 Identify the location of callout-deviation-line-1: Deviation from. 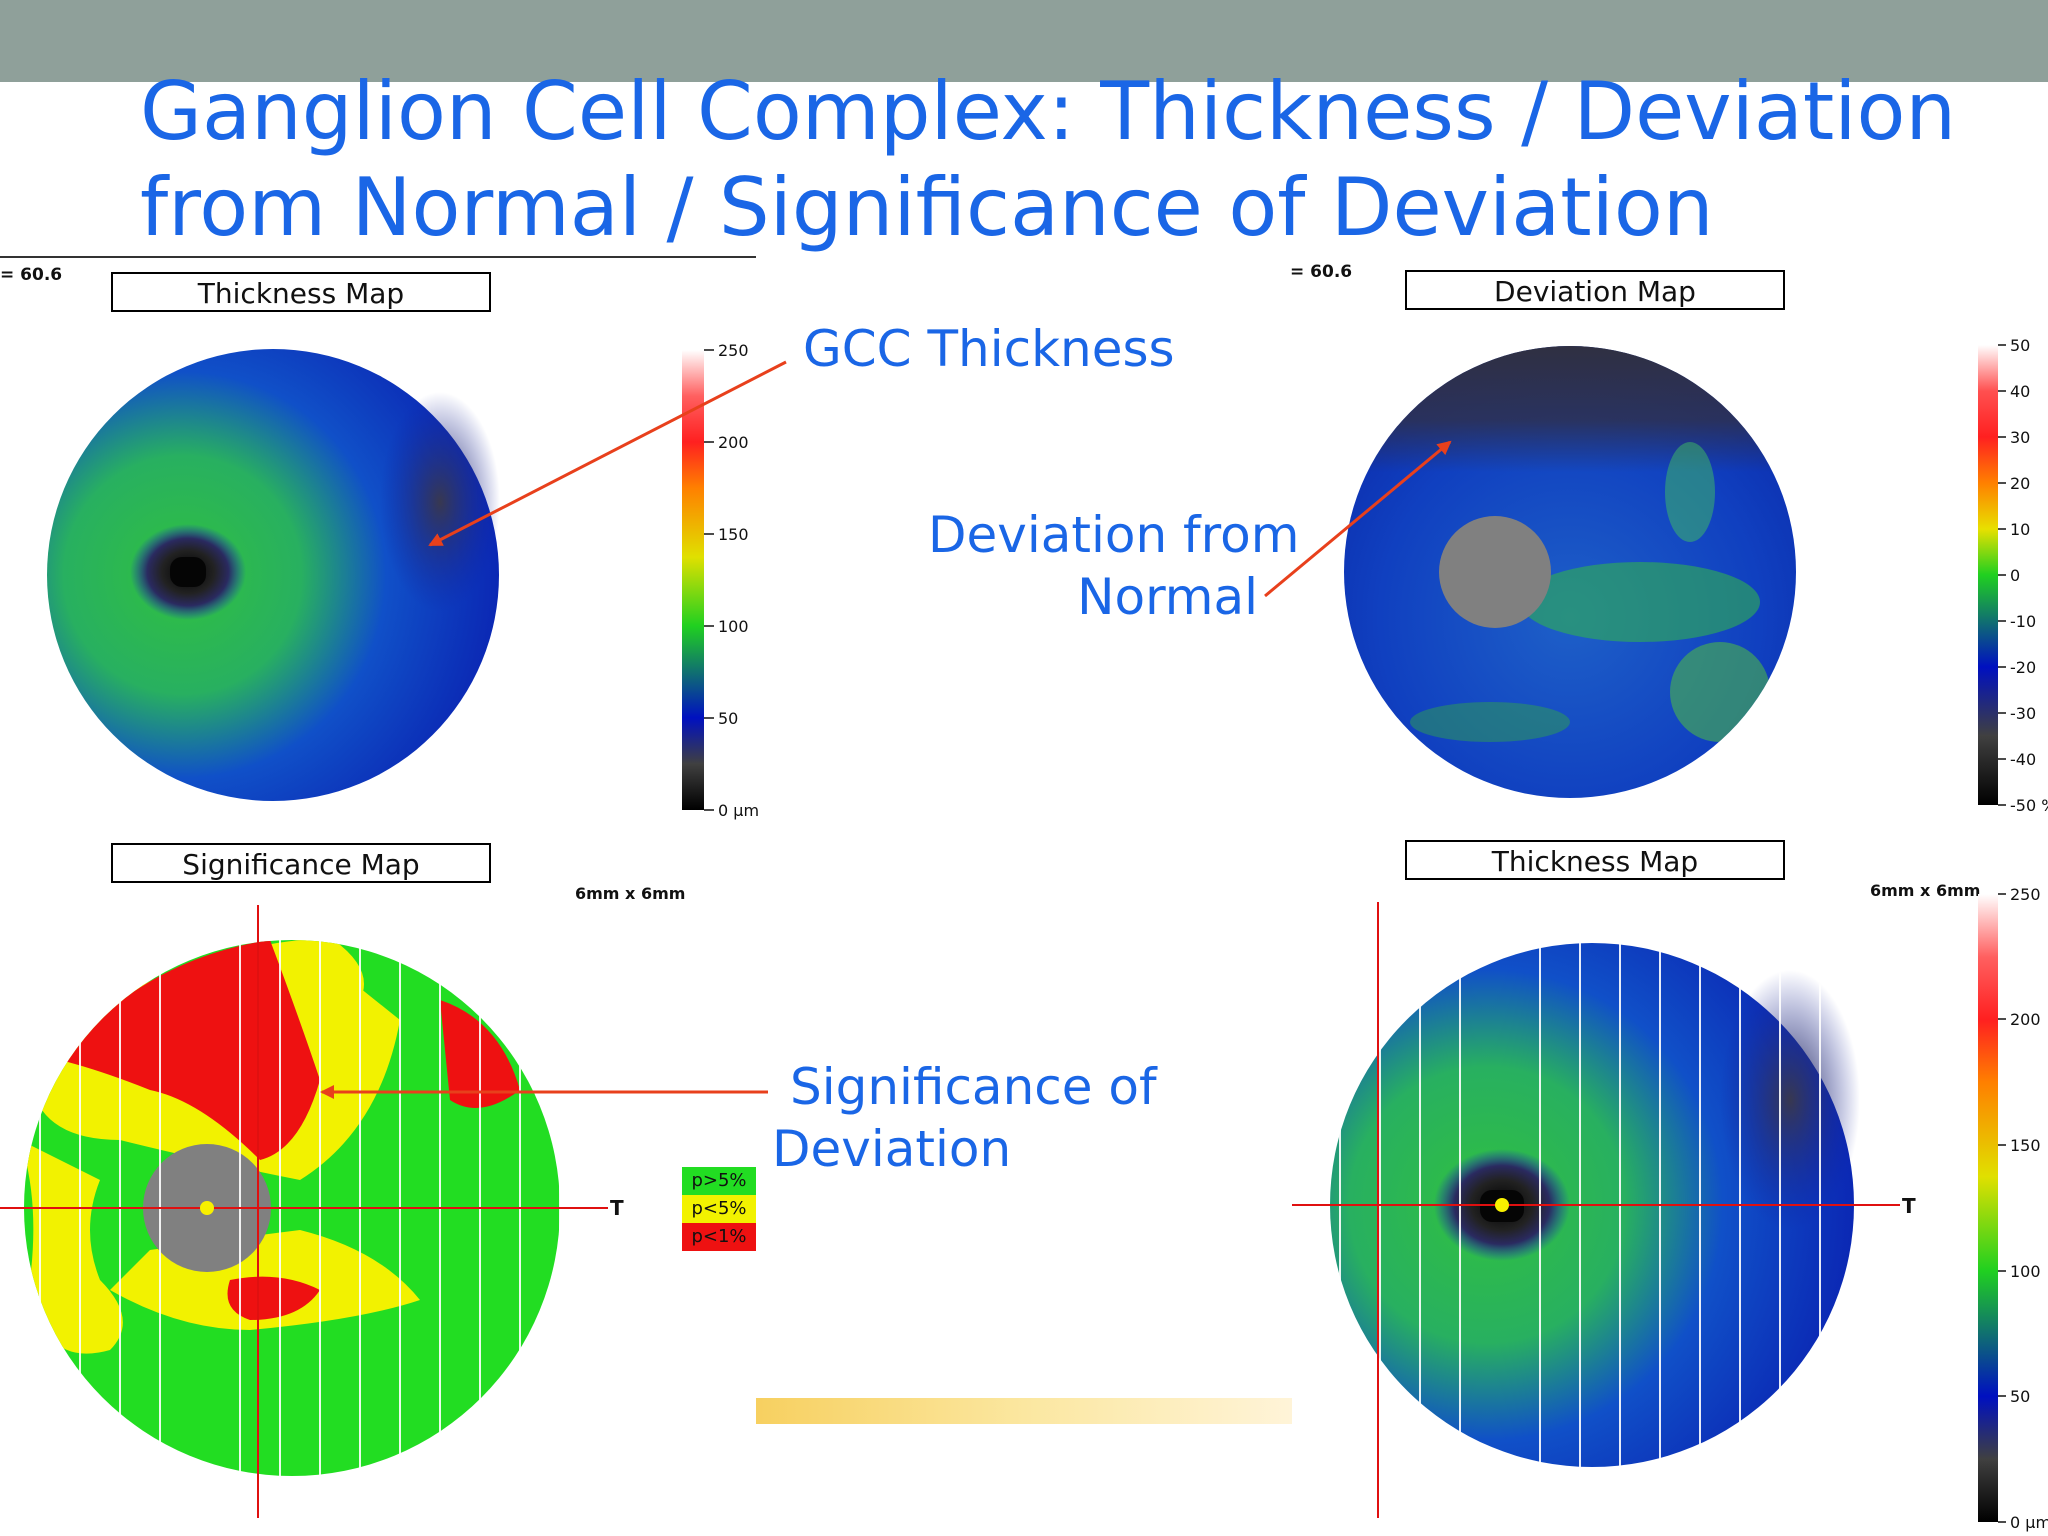
(1114, 535).